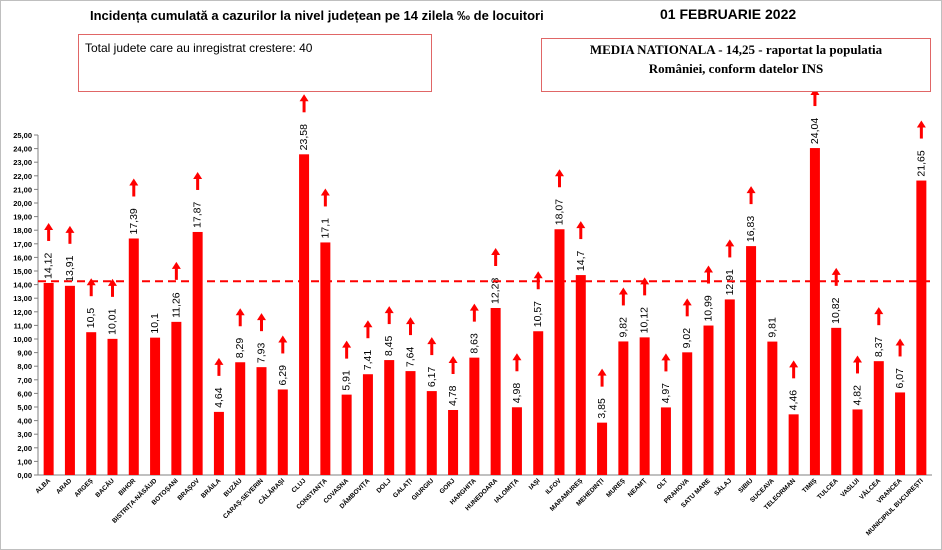  What do you see at coordinates (22, 217) in the screenshot?
I see `y-tick-label: 19,00` at bounding box center [22, 217].